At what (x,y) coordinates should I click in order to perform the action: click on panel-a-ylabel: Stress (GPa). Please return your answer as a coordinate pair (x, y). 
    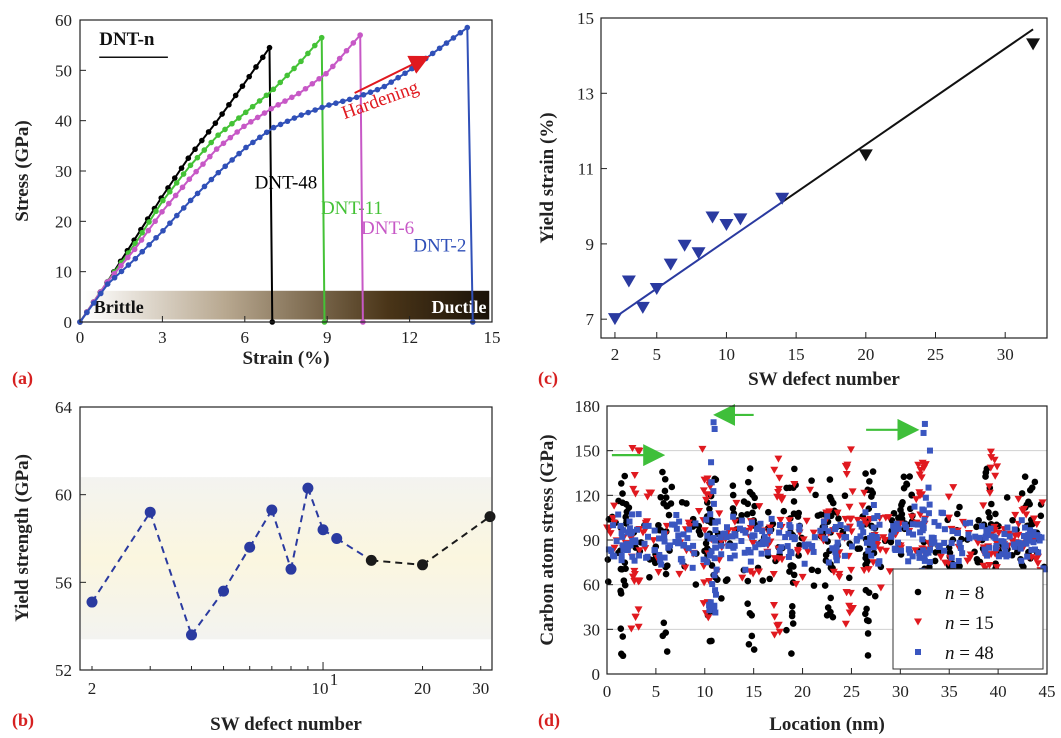
    Looking at the image, I should click on (22, 171).